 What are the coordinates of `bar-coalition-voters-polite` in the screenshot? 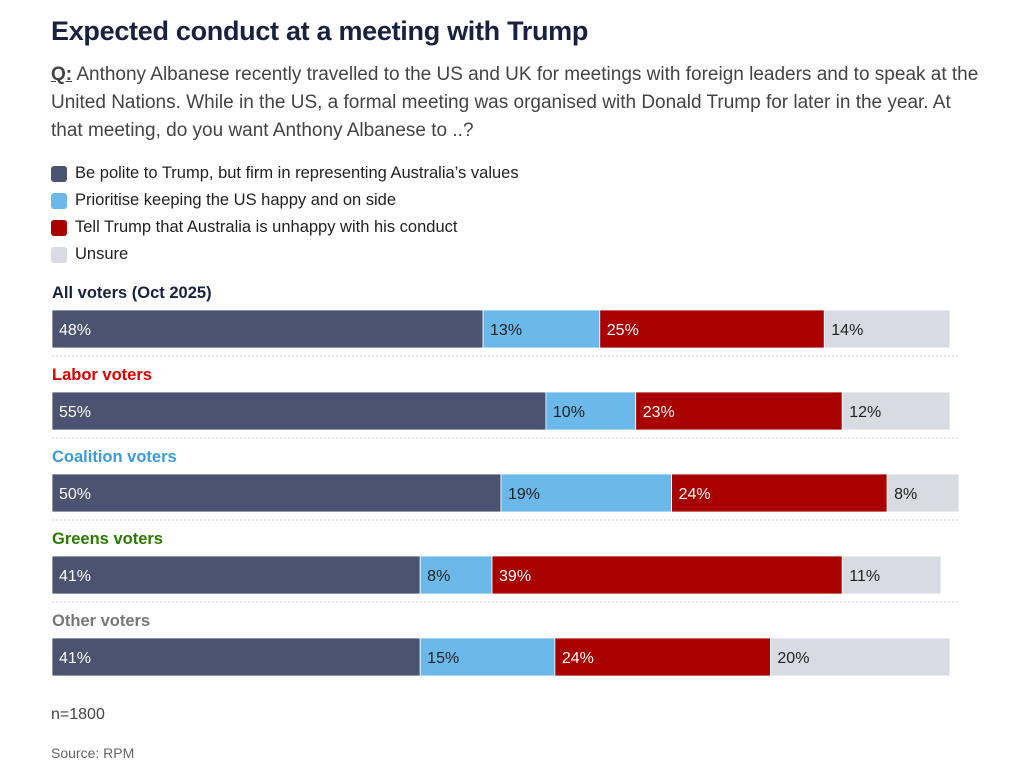 It's located at (276, 493).